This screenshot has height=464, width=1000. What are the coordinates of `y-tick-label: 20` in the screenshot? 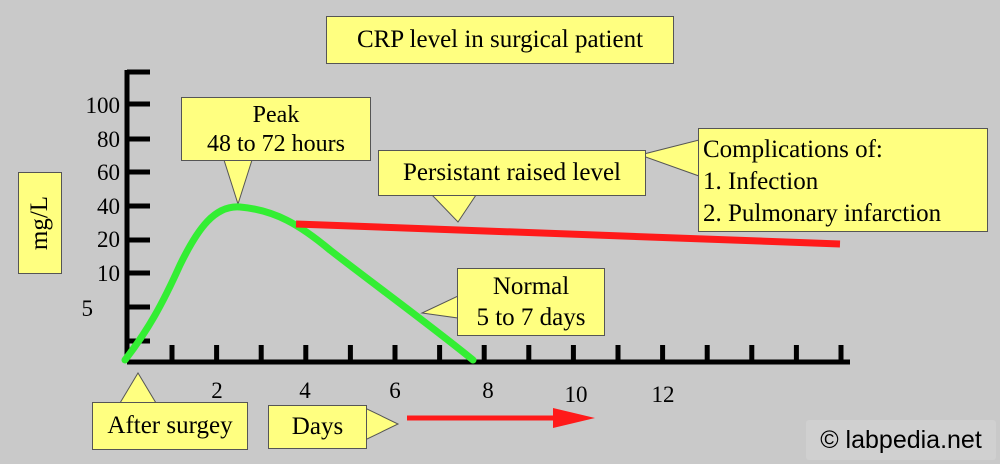 It's located at (108, 239).